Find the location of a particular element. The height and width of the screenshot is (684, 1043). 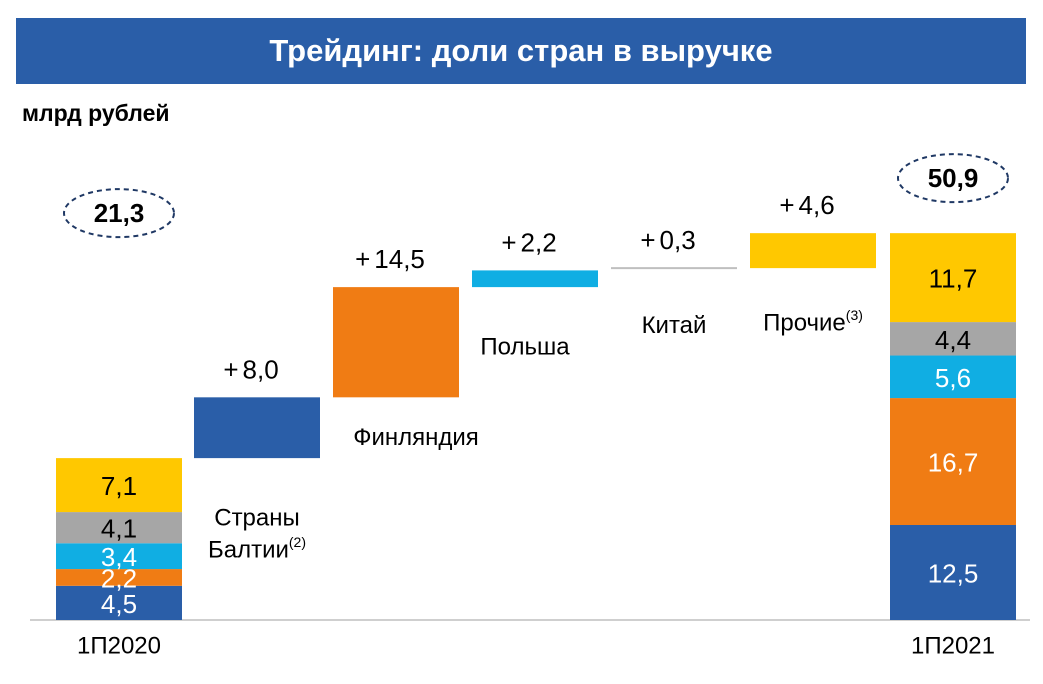

segment-label: 16,7 is located at coordinates (953, 463).